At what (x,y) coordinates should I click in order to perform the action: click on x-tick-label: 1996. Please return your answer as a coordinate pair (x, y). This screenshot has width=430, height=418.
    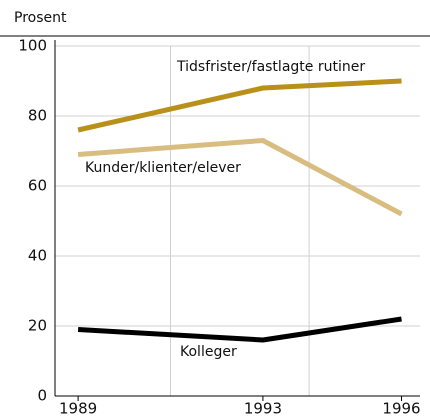
    Looking at the image, I should click on (401, 409).